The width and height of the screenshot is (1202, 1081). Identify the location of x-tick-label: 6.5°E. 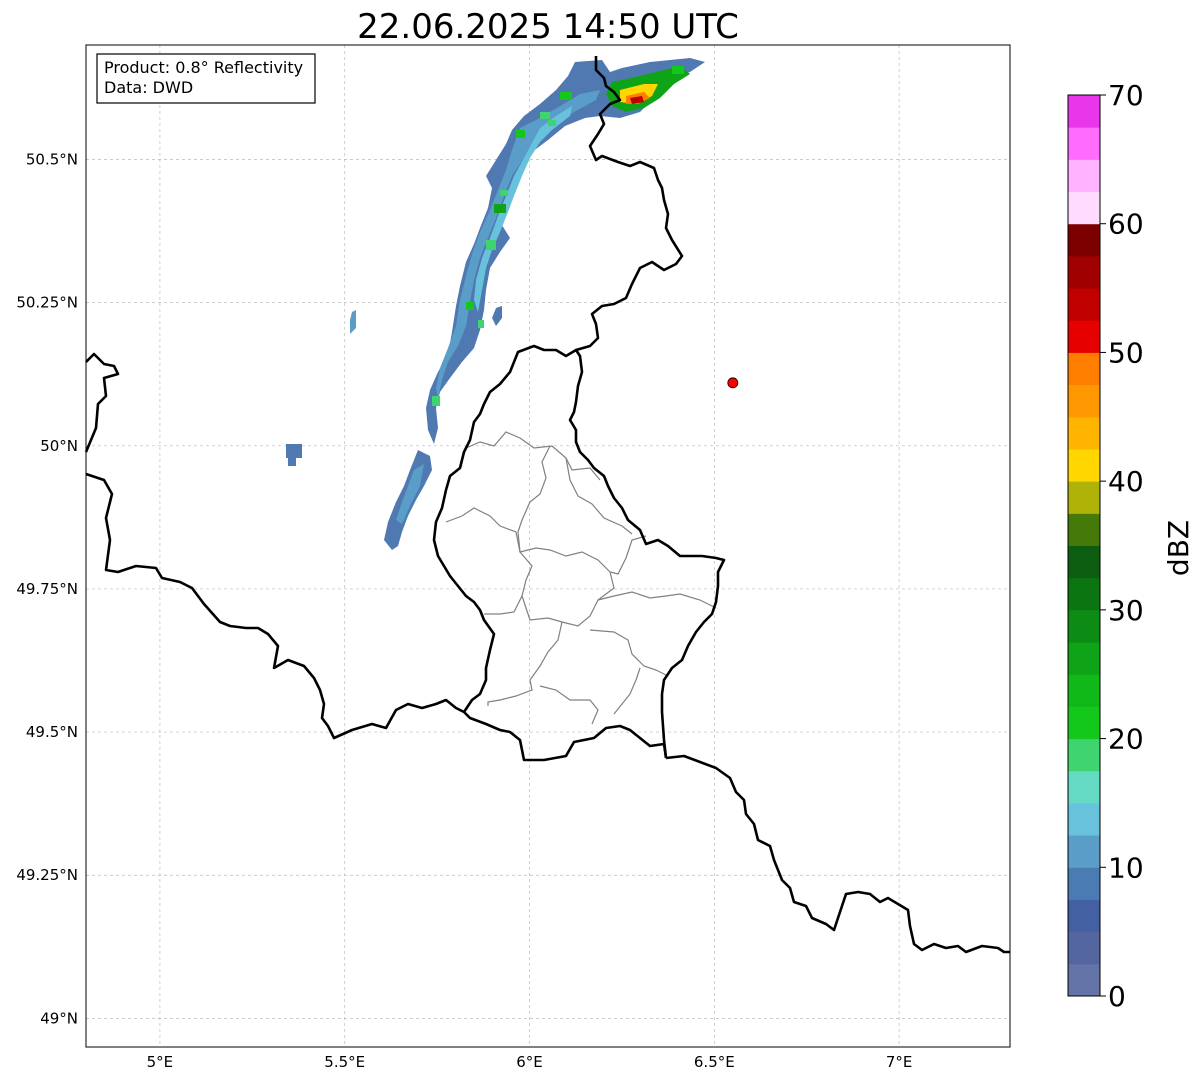
(714, 1062).